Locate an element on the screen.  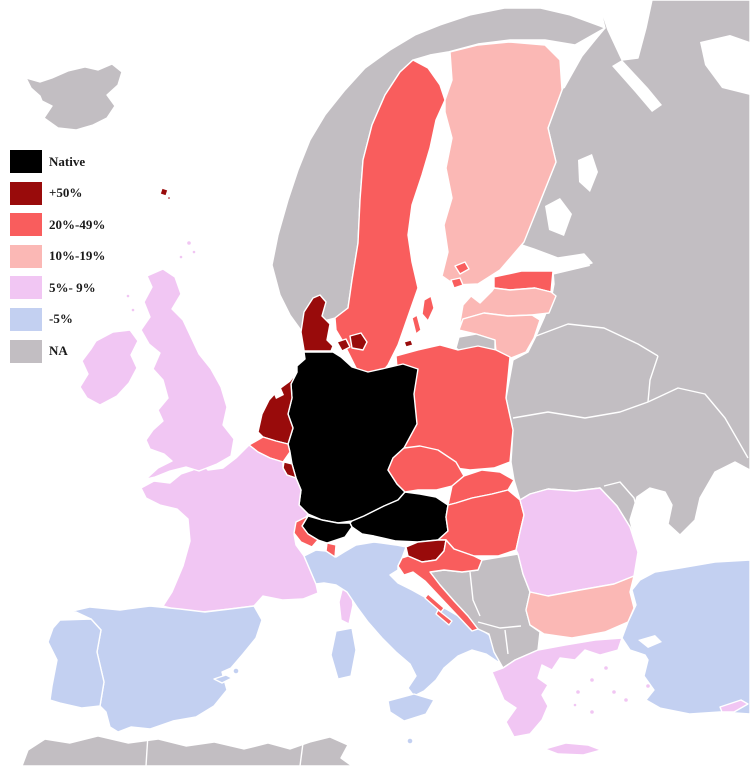
region-gotland is located at coordinates (428, 308).